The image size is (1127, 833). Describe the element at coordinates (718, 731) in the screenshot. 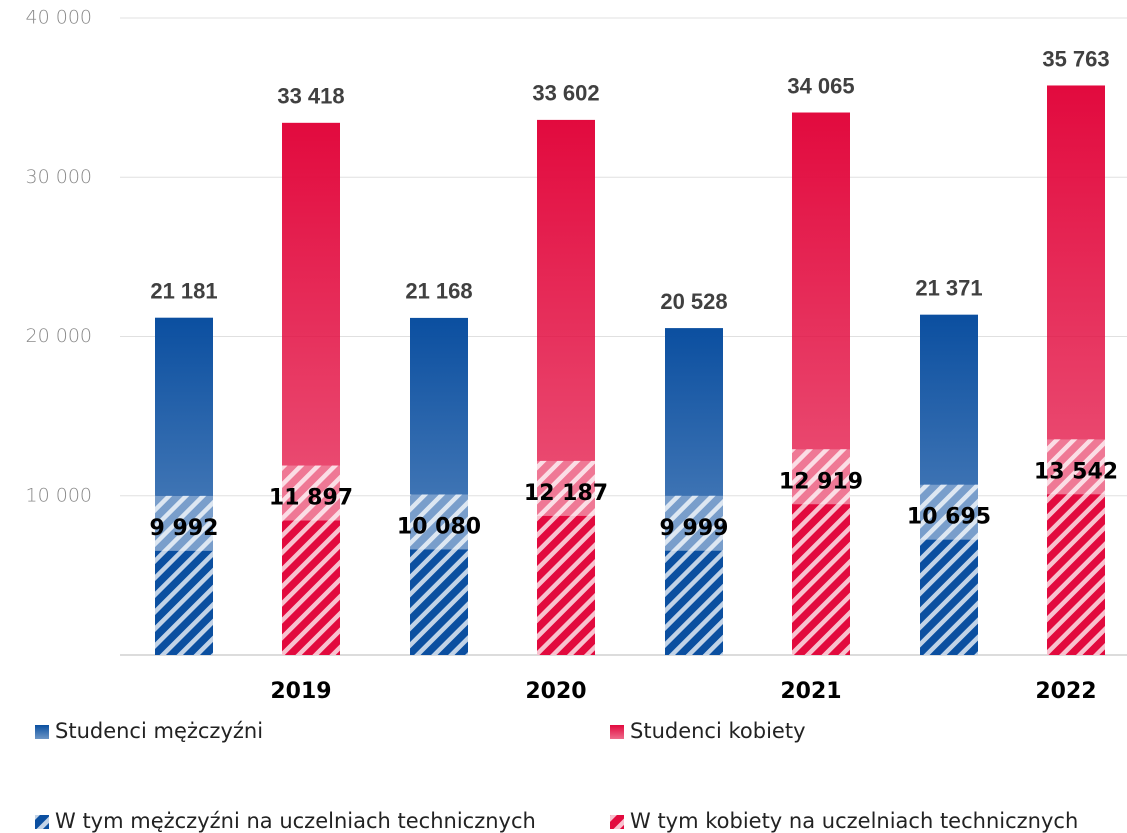

I see `legend-label: Studenci kobiety` at that location.